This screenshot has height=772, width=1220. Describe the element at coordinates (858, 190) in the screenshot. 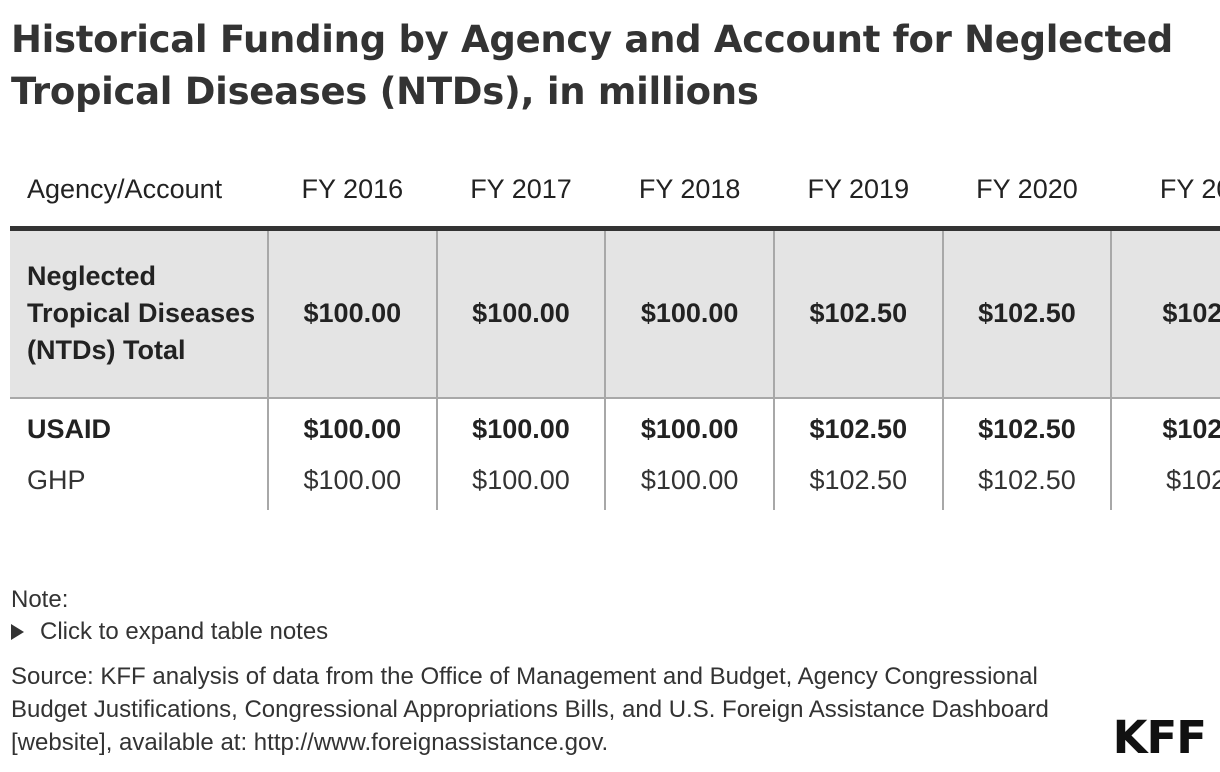

I see `column-header: FY 2019` at that location.